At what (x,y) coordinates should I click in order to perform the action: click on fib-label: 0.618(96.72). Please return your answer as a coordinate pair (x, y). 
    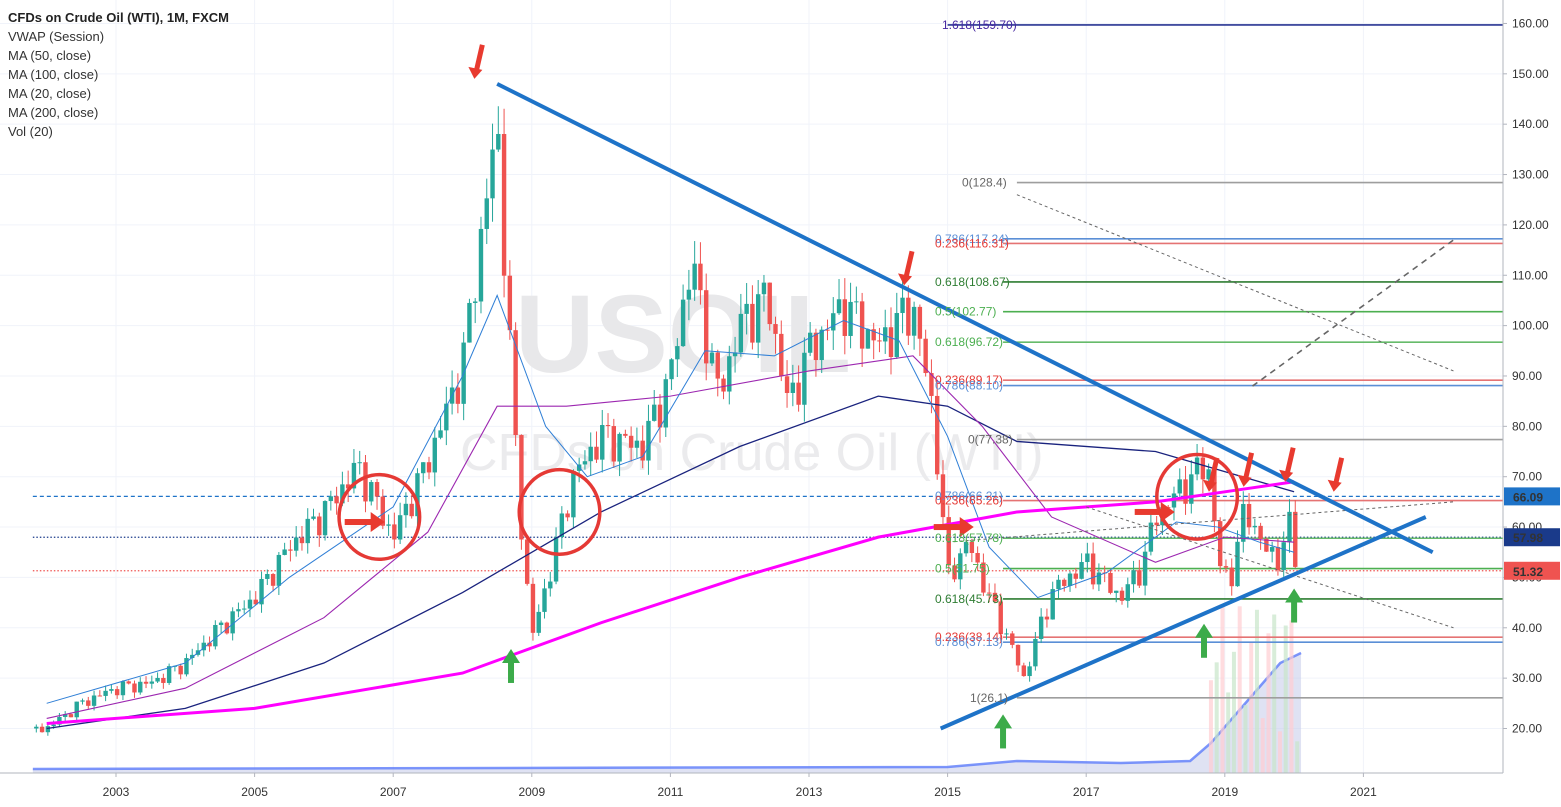
    Looking at the image, I should click on (969, 342).